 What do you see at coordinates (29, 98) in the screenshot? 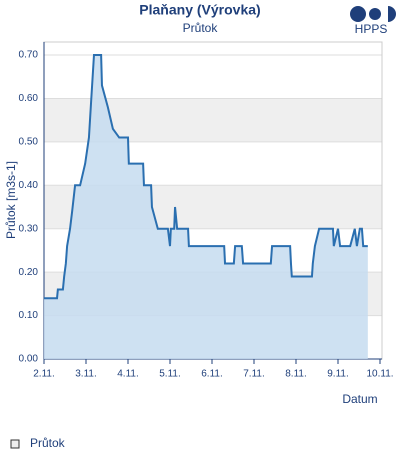
I see `y-tick-label: 0.60` at bounding box center [29, 98].